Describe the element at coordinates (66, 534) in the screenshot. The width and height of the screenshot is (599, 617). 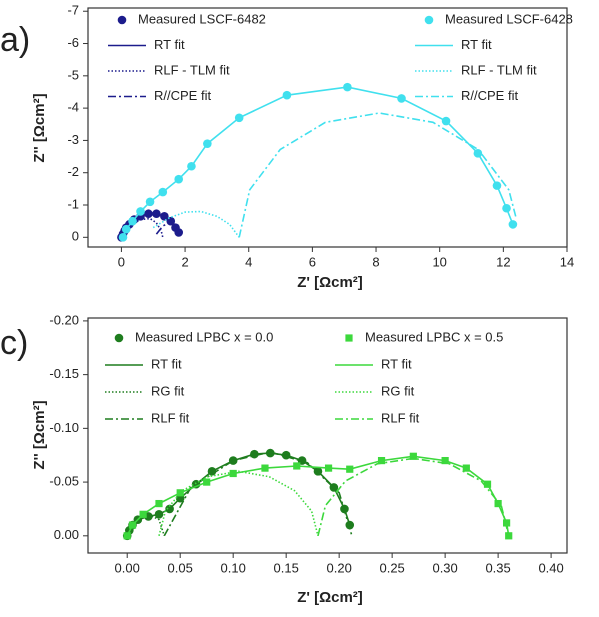
I see `y-tick-label: 0.00` at that location.